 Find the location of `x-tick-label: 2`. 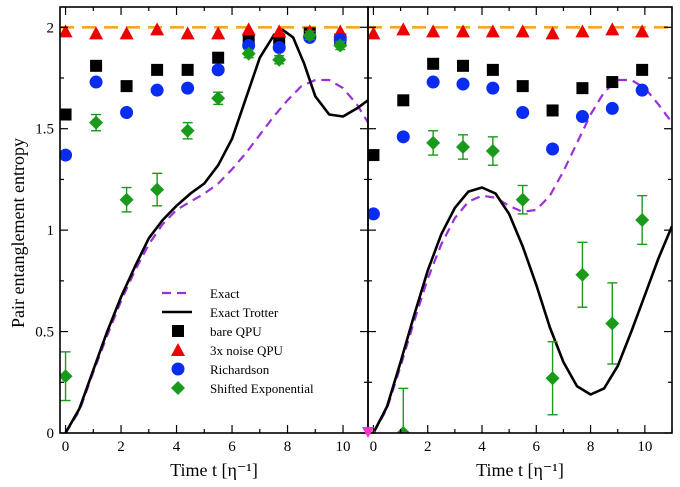

x-tick-label: 2 is located at coordinates (428, 447).